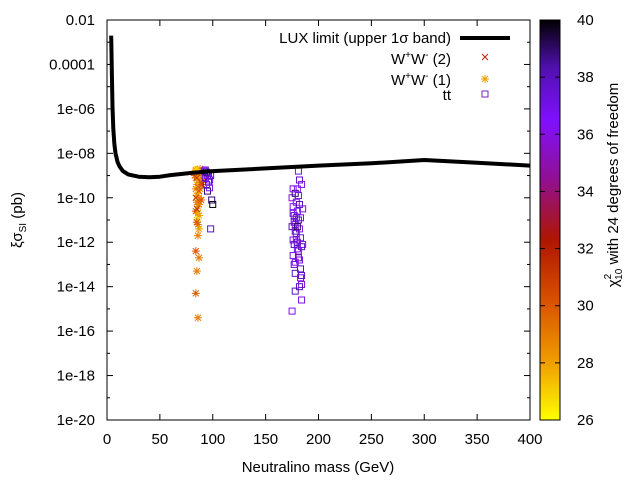  I want to click on colorbar-tick-label: 36, so click(585, 134).